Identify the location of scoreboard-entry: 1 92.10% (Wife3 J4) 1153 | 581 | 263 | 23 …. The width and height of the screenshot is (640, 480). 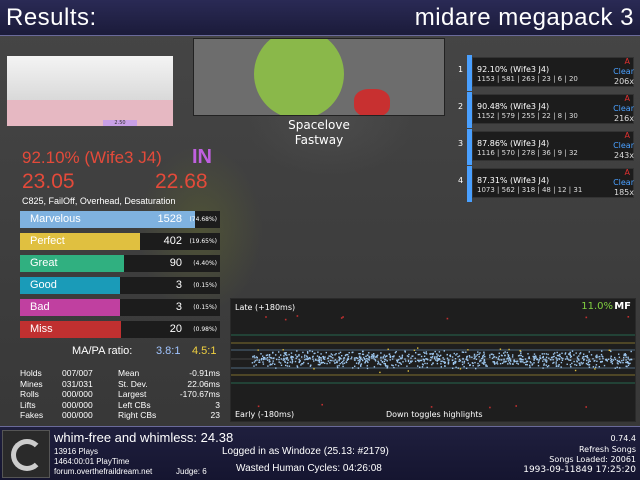
(547, 73).